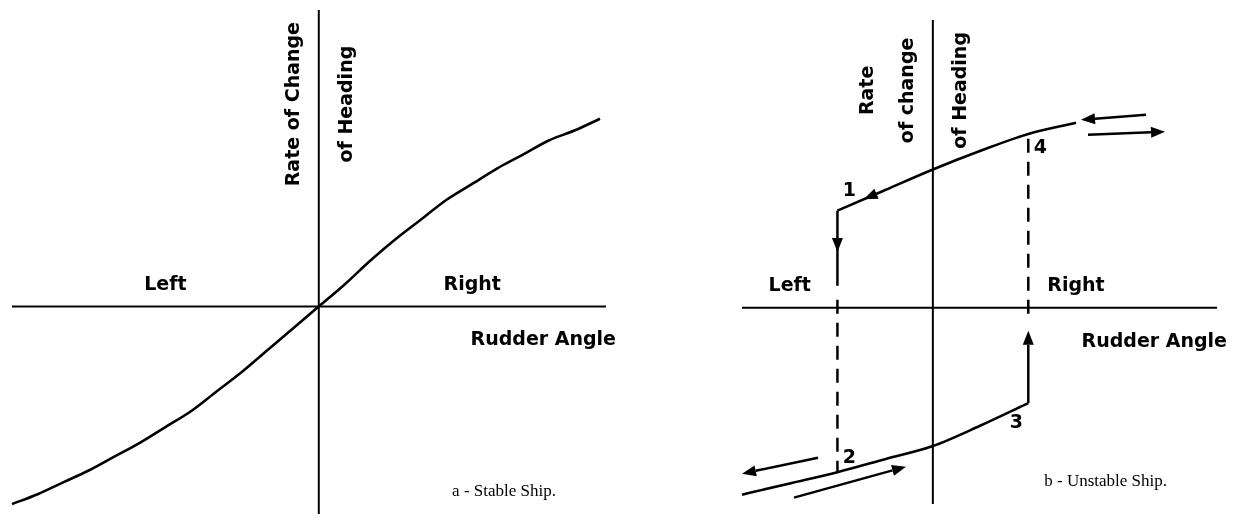 The height and width of the screenshot is (526, 1248). Describe the element at coordinates (1016, 421) in the screenshot. I see `annotation: 3` at that location.